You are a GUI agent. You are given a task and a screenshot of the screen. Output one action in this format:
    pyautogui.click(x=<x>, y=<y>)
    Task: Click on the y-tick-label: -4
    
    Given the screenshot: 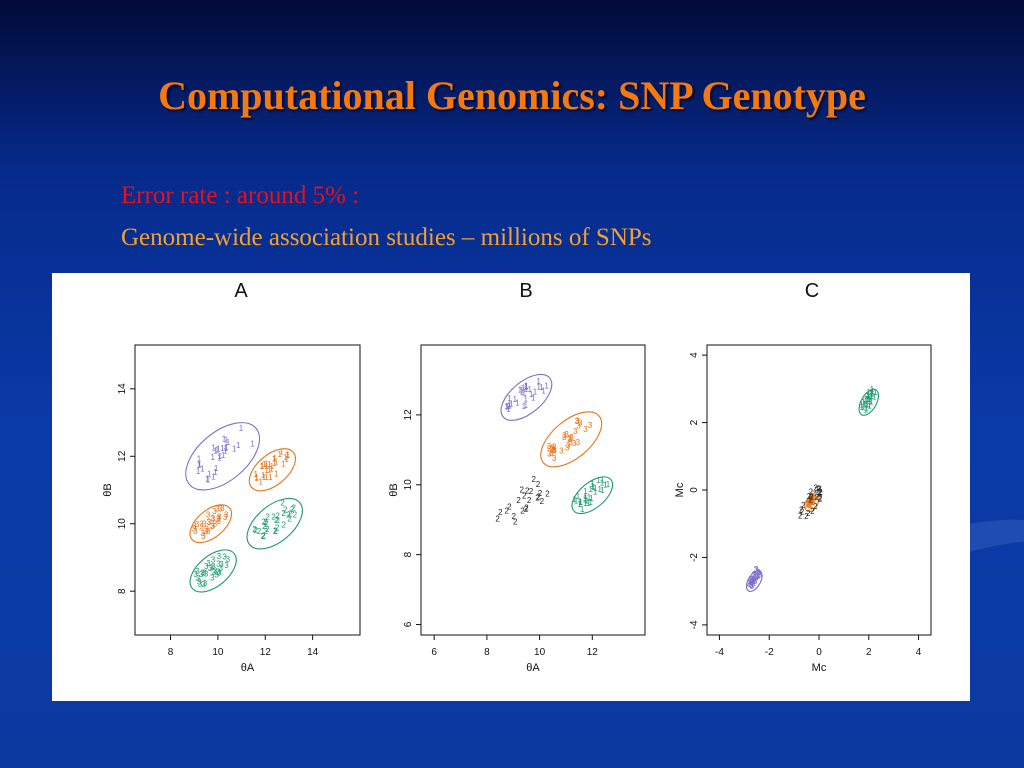 What is the action you would take?
    pyautogui.click(x=694, y=624)
    